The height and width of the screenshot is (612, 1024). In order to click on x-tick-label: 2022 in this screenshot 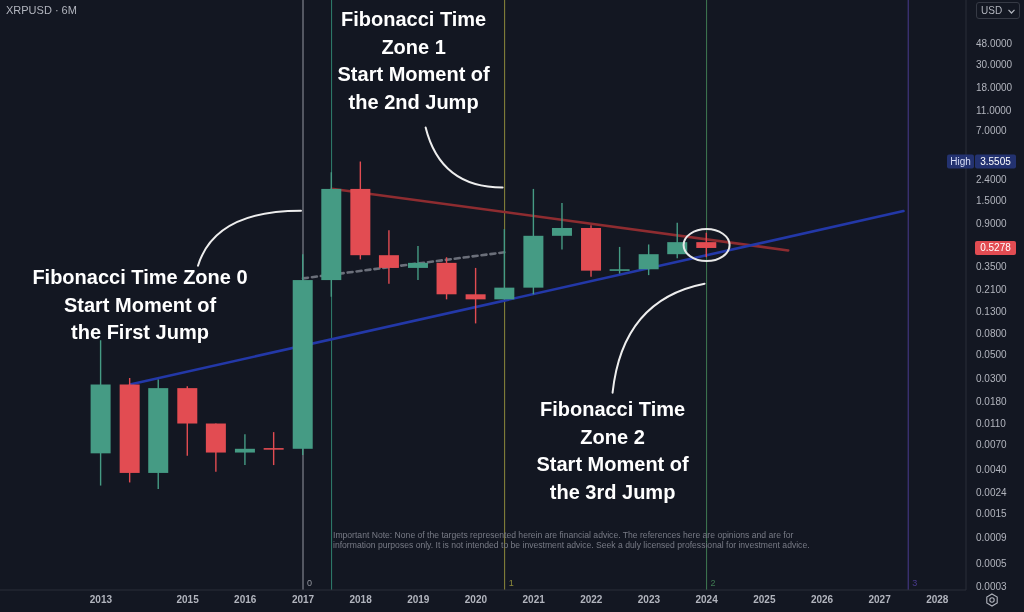, I will do `click(591, 600)`.